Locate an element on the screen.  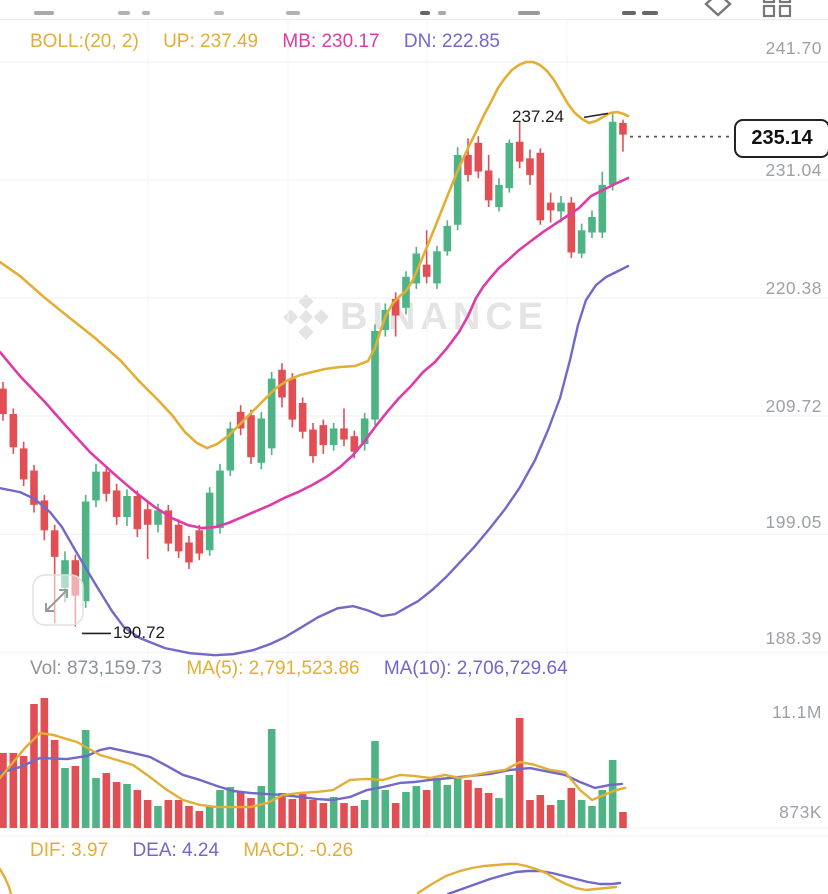
last-price-tag: 235.14 is located at coordinates (781, 139).